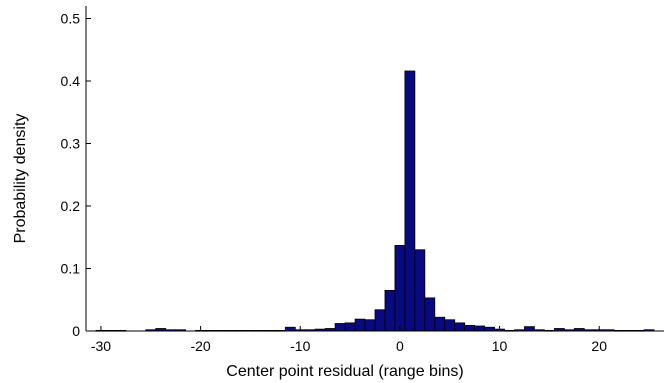 This screenshot has height=383, width=665. What do you see at coordinates (500, 346) in the screenshot?
I see `x-tick-label: 10` at bounding box center [500, 346].